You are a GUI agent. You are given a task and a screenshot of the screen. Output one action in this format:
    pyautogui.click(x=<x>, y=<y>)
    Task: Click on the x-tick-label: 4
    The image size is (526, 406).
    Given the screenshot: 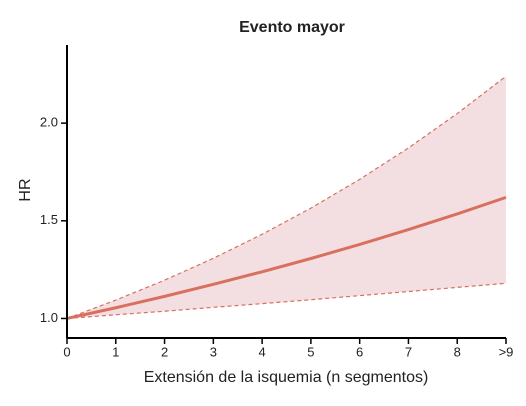 What is the action you would take?
    pyautogui.click(x=261, y=351)
    